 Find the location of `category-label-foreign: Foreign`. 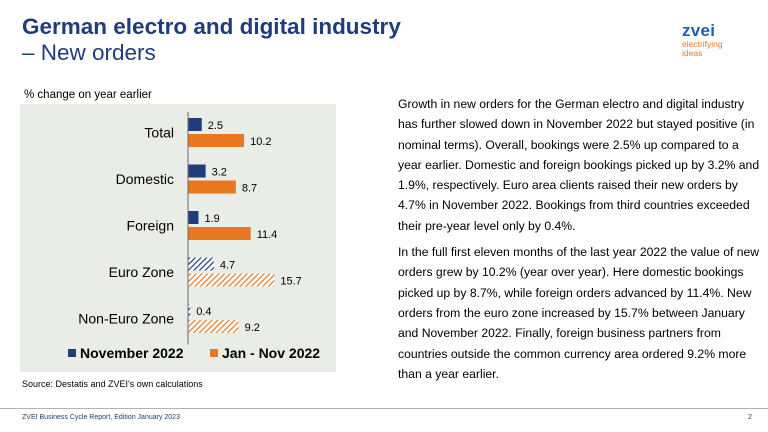

category-label-foreign: Foreign is located at coordinates (150, 226).